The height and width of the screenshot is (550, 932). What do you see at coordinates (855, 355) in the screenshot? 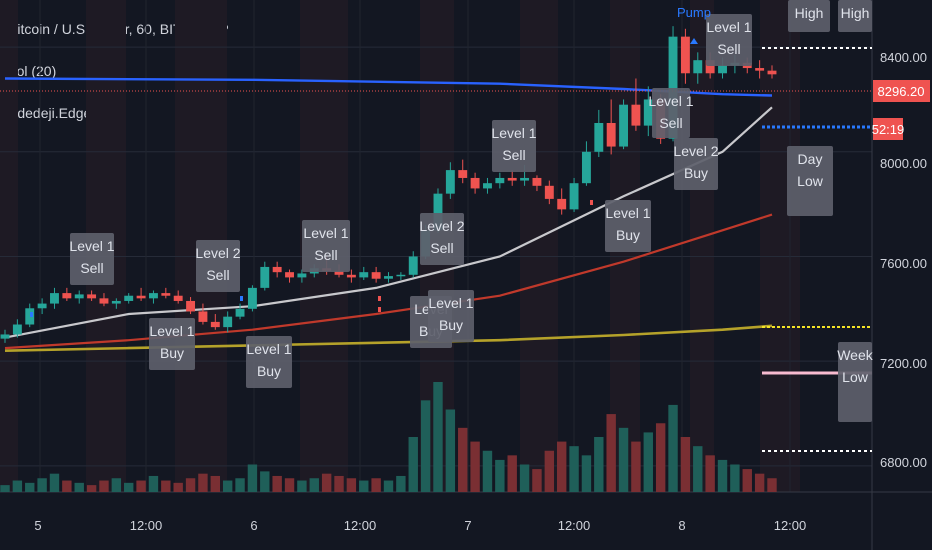
I see `annotation-label-text: Week` at bounding box center [855, 355].